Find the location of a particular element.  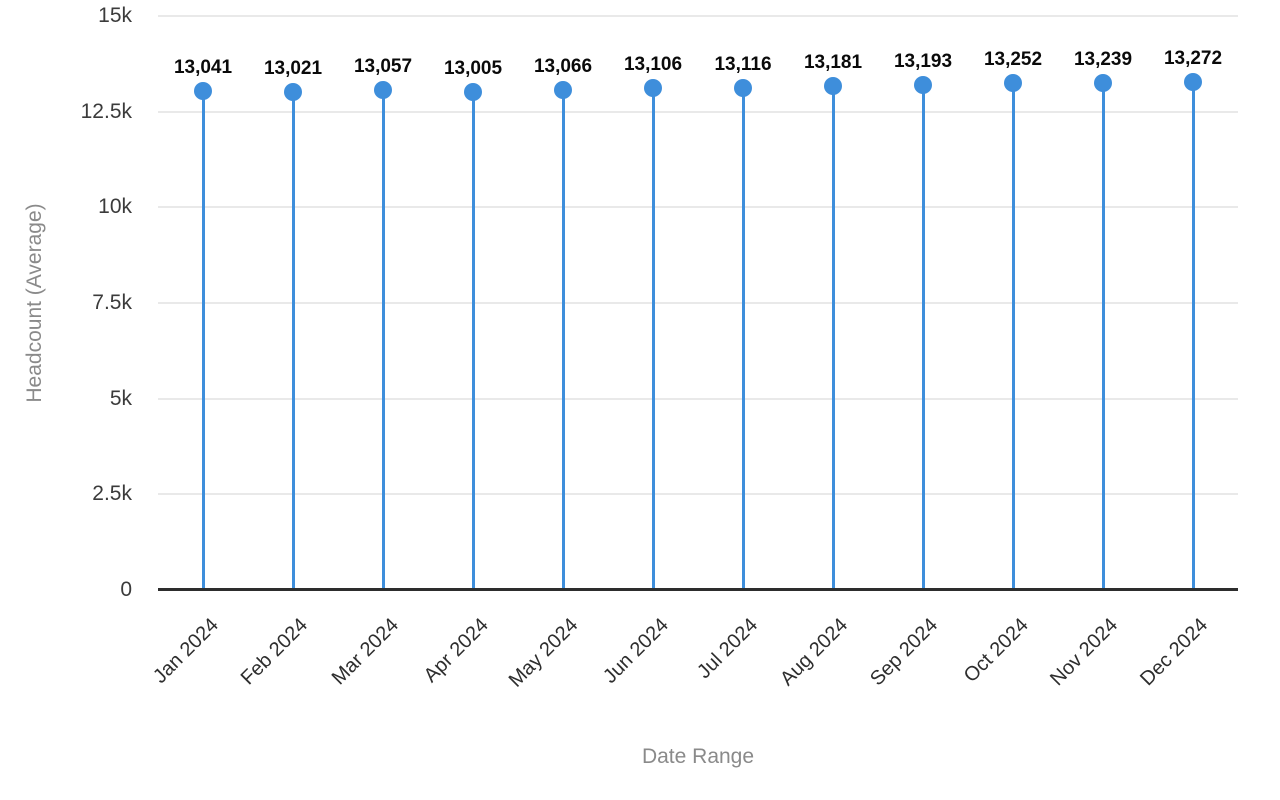

x-tick-label: Apr 2024 is located at coordinates (456, 650).